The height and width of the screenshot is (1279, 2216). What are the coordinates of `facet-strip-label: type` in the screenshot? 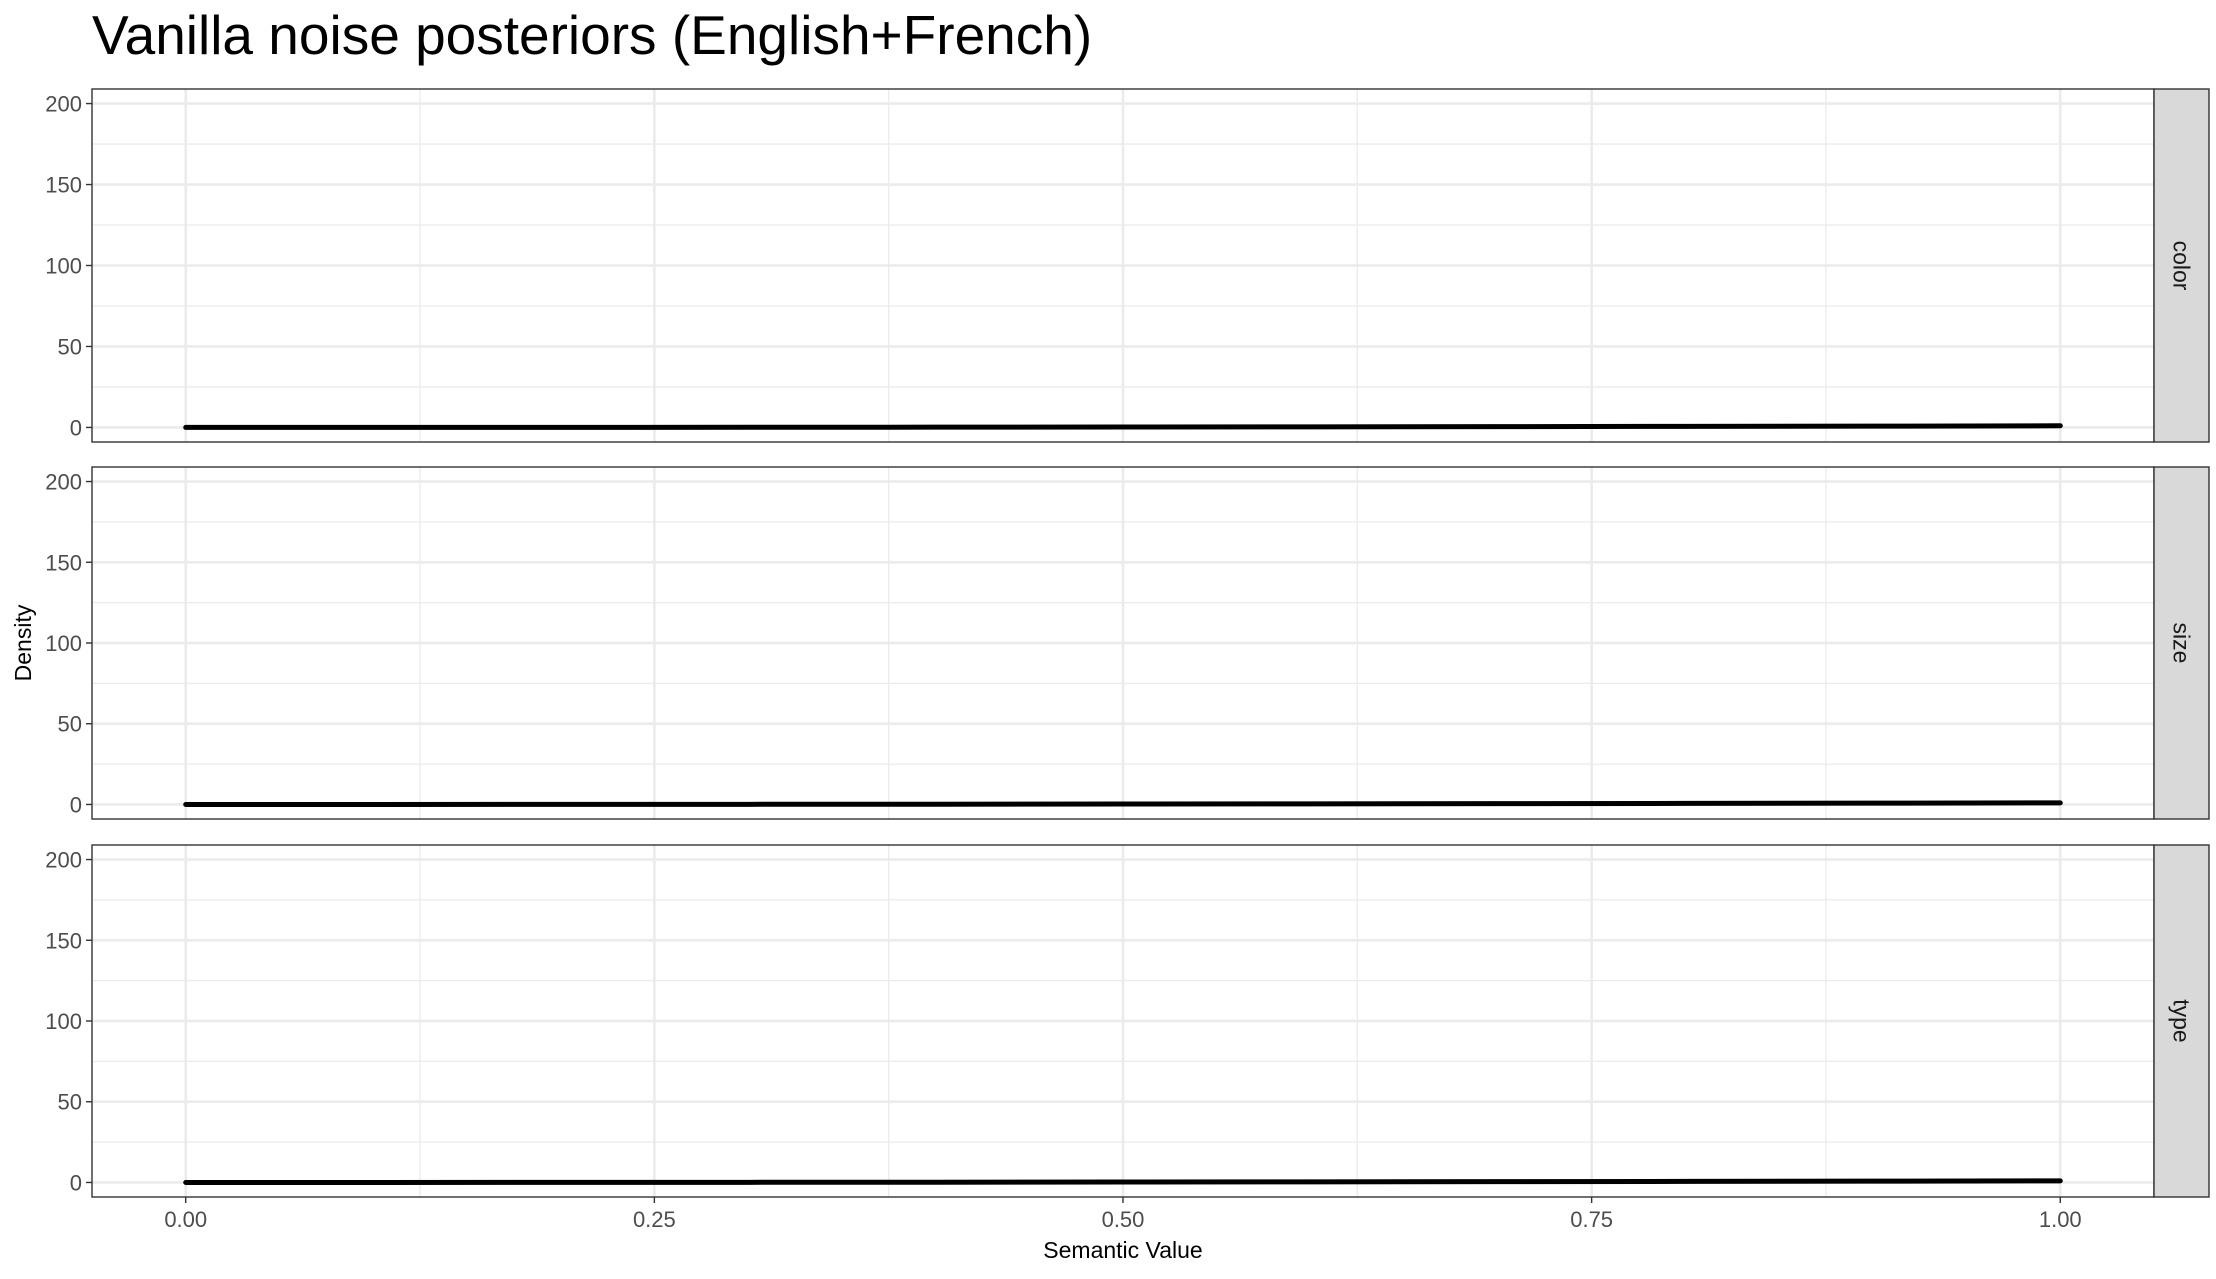 It's located at (2182, 1020).